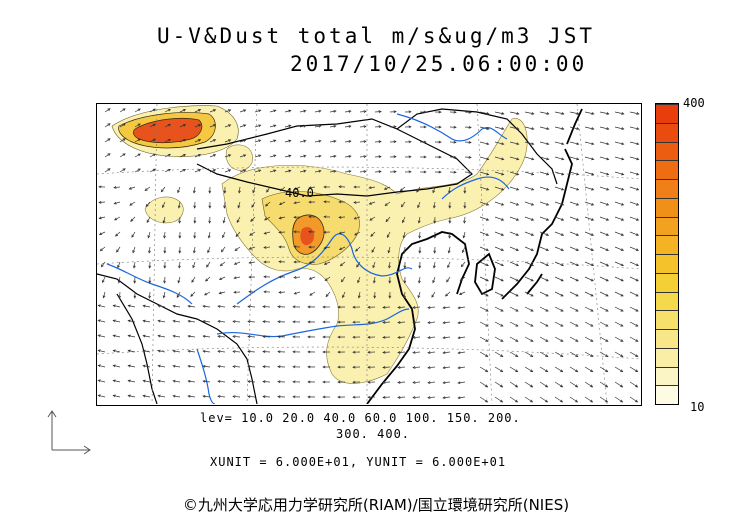 This screenshot has width=752, height=532. I want to click on river-amur, so click(452, 127).